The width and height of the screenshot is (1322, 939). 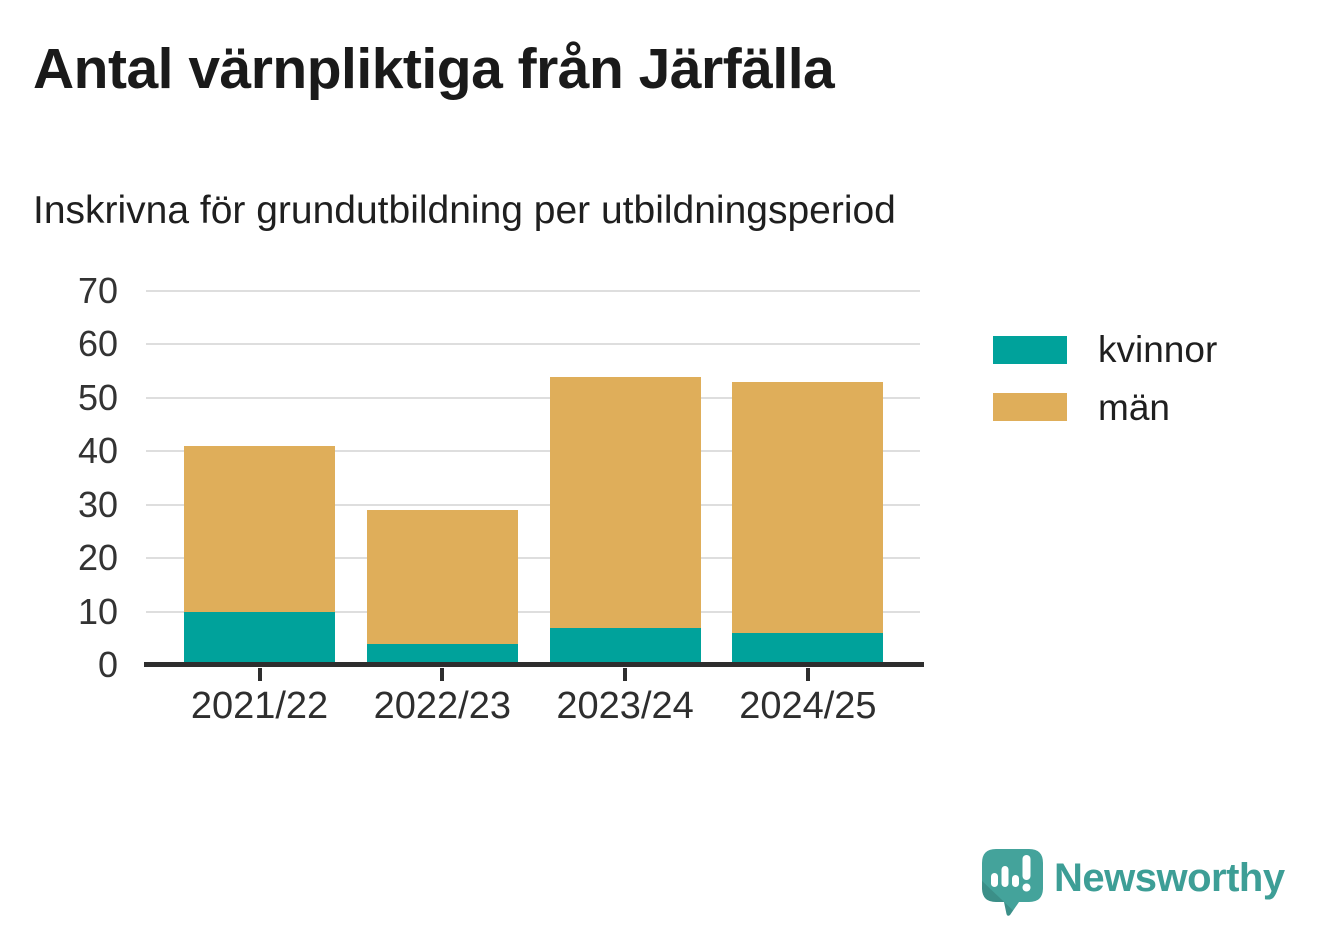 I want to click on x-axis-tick-labels: 2021/22 2022/23 2023/24 2024/25, so click(x=533, y=710).